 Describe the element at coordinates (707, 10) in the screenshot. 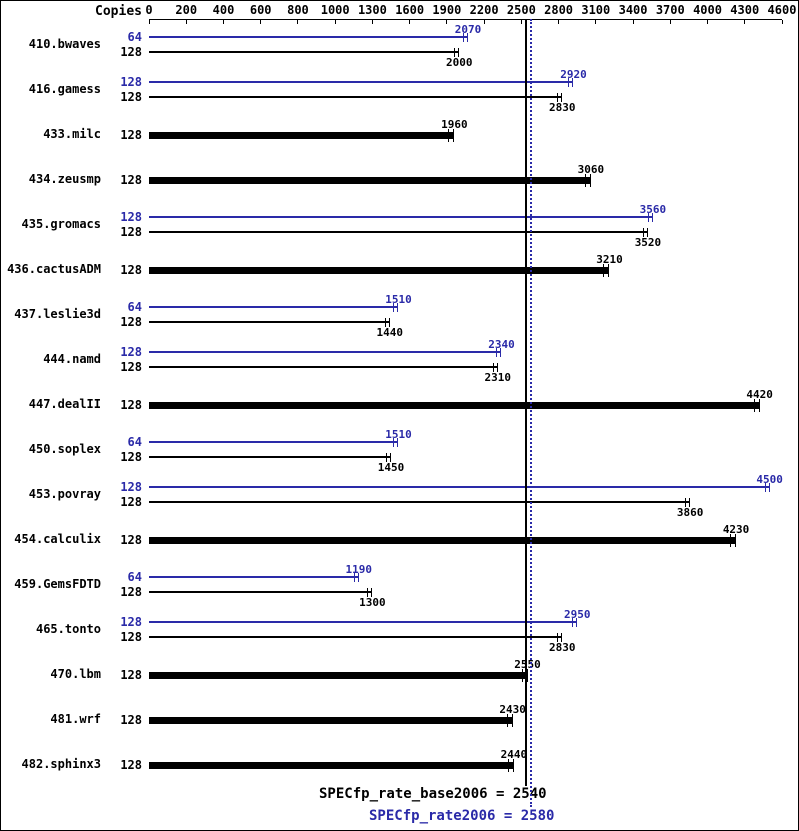

I see `x-axis-tick-label: 4000` at that location.